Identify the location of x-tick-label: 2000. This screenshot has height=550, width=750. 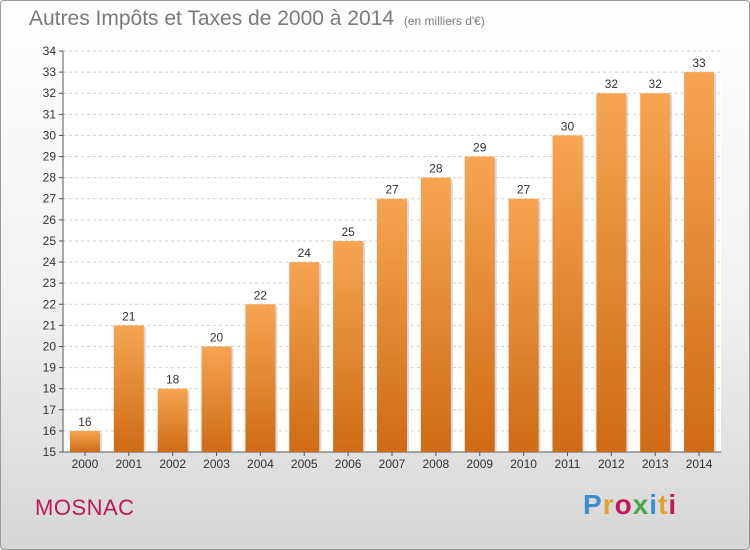
(85, 464).